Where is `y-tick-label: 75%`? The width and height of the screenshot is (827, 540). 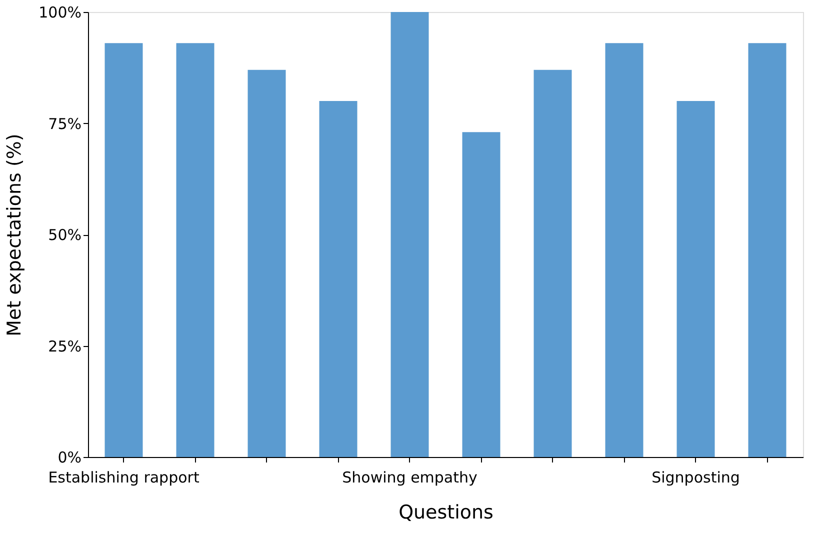 y-tick-label: 75% is located at coordinates (65, 123).